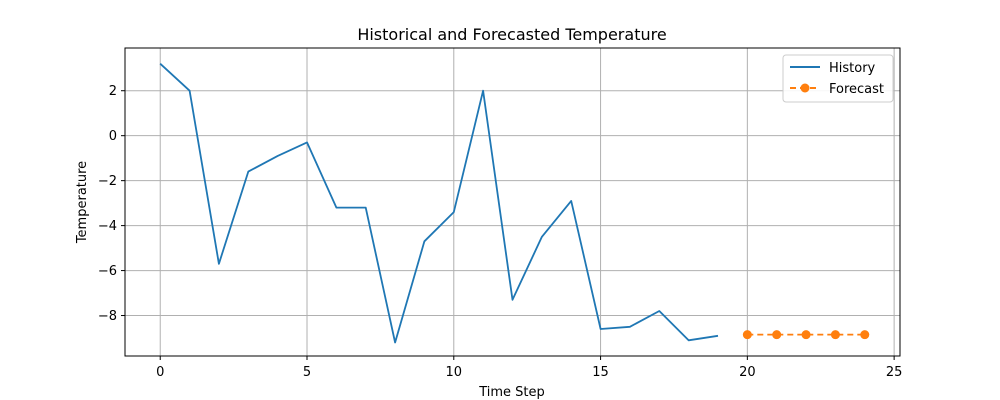  What do you see at coordinates (511, 34) in the screenshot?
I see `chart-title: Historical and Forecasted Temperature` at bounding box center [511, 34].